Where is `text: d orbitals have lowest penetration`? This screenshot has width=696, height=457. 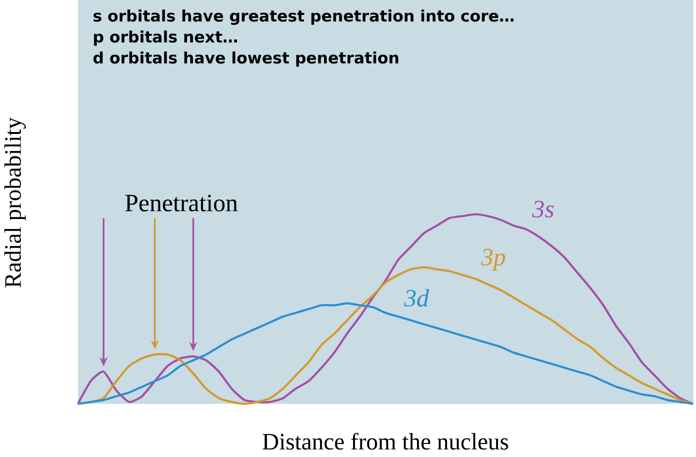 text: d orbitals have lowest penetration is located at coordinates (245, 59).